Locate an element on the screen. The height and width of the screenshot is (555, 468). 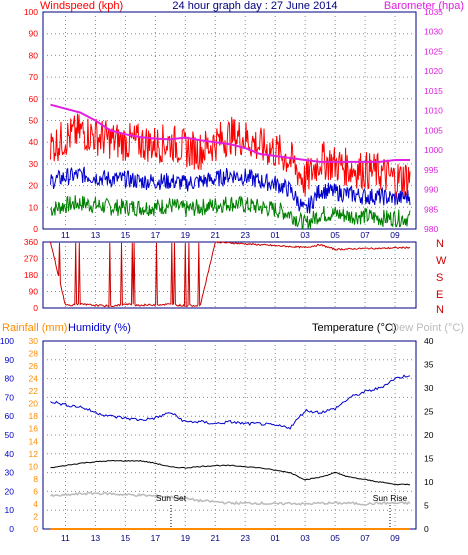
lower-x-tick: 07 is located at coordinates (365, 538).